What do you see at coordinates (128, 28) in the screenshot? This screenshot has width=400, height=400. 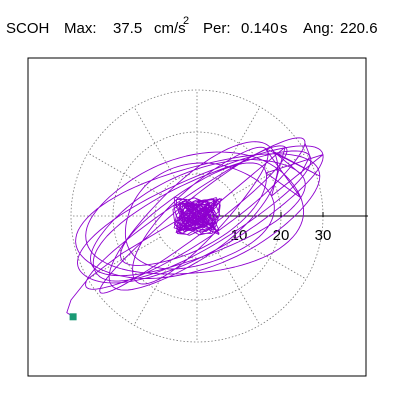 I see `max-value: 37.5` at bounding box center [128, 28].